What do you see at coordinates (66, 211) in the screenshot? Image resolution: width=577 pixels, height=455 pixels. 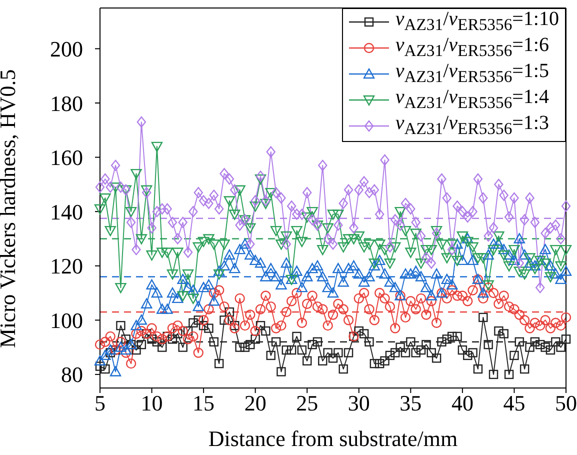 I see `y-tick-label: 140` at bounding box center [66, 211].